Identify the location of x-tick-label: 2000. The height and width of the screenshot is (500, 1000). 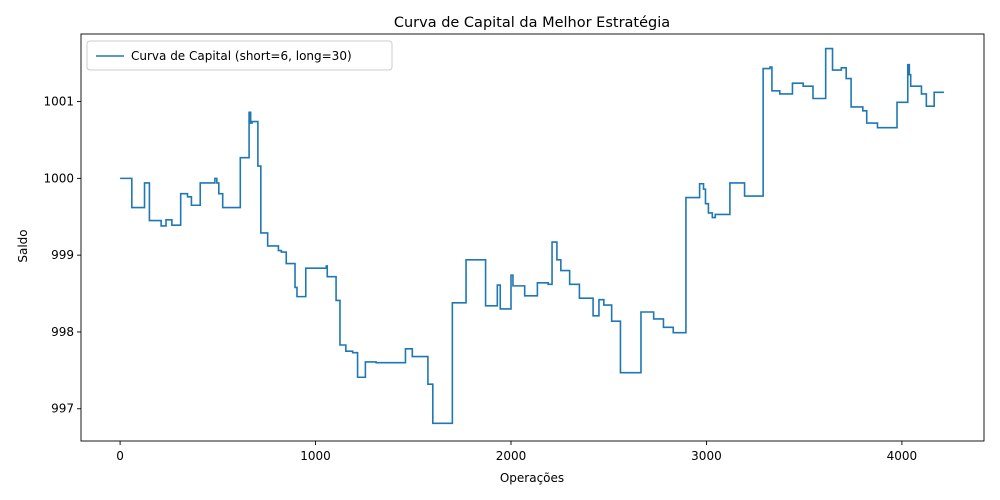
(511, 456).